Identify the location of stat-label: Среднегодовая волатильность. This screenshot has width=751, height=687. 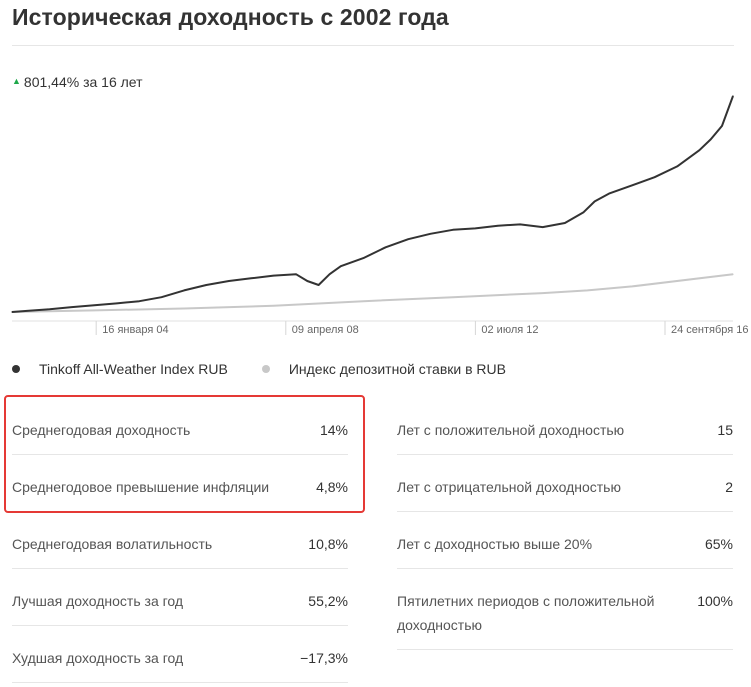
(112, 544).